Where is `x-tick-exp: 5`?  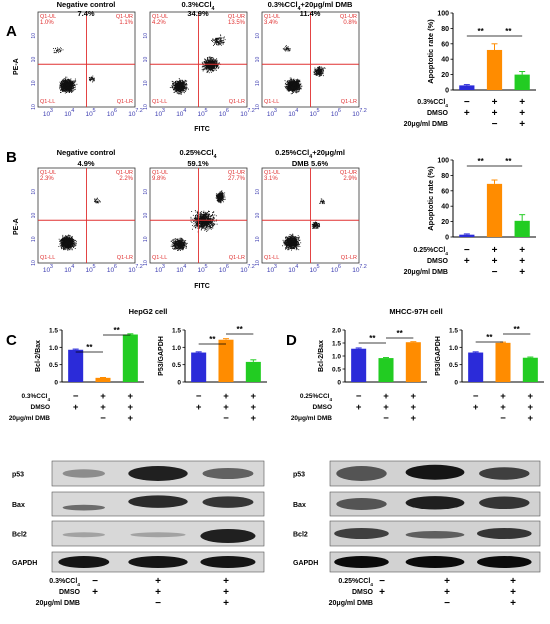
x-tick-exp: 5 is located at coordinates (206, 111).